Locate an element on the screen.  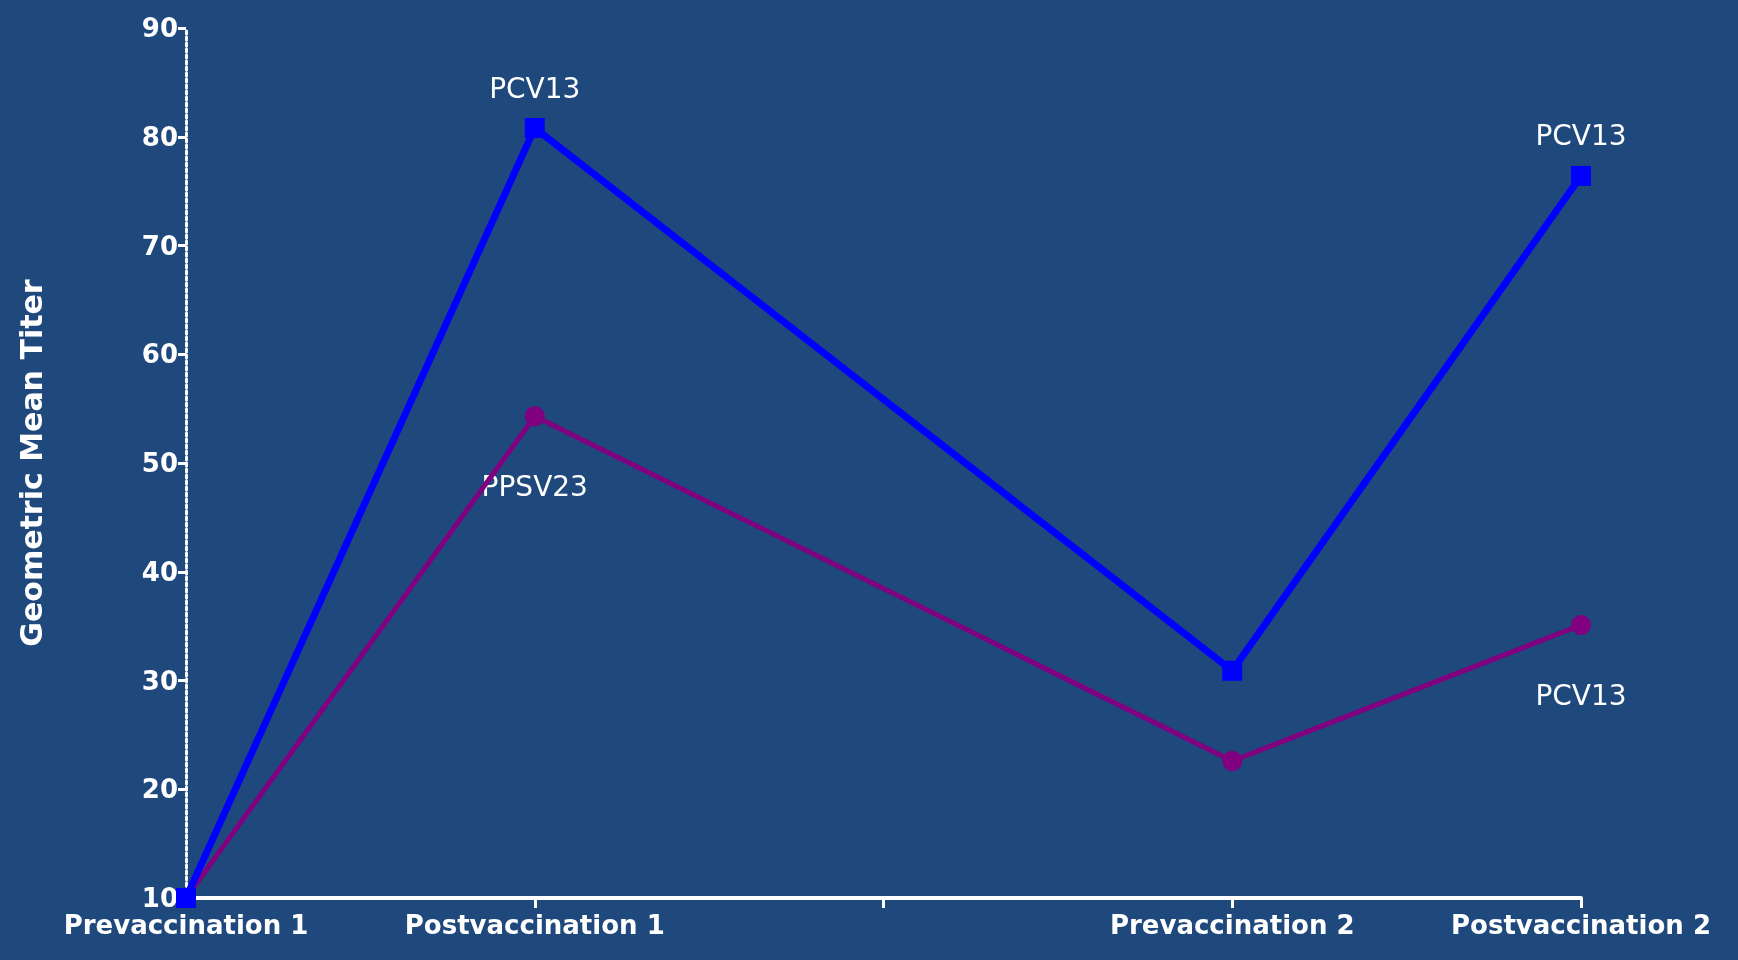
y-tick-label: 30 is located at coordinates (159, 680).